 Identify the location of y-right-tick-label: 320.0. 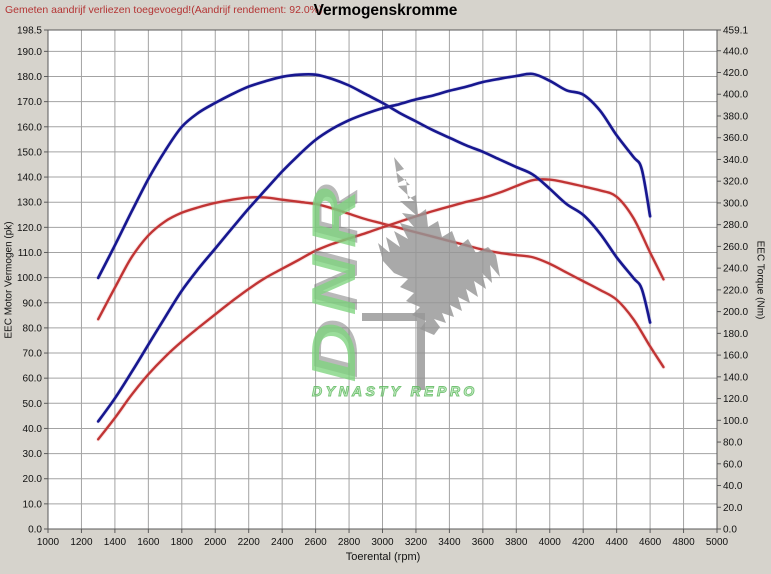
(735, 182).